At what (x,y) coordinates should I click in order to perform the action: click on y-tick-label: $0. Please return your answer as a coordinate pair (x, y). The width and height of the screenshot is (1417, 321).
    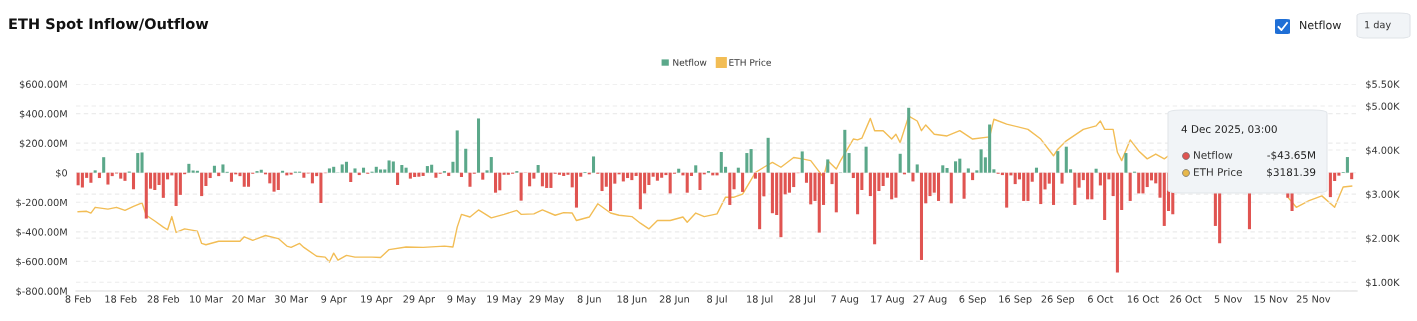
    Looking at the image, I should click on (62, 173).